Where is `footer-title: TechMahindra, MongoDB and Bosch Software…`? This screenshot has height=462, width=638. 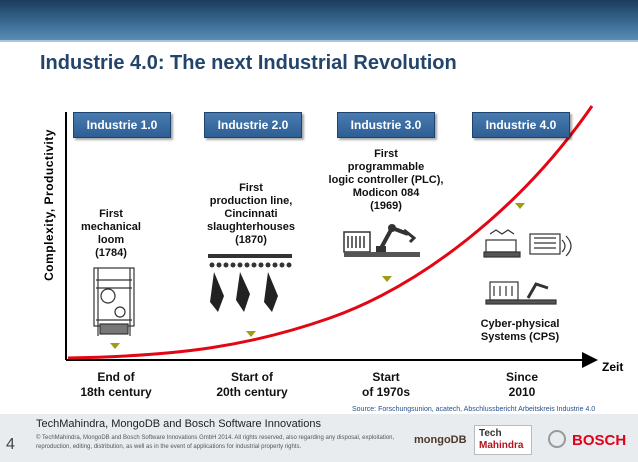 footer-title: TechMahindra, MongoDB and Bosch Software… is located at coordinates (178, 424).